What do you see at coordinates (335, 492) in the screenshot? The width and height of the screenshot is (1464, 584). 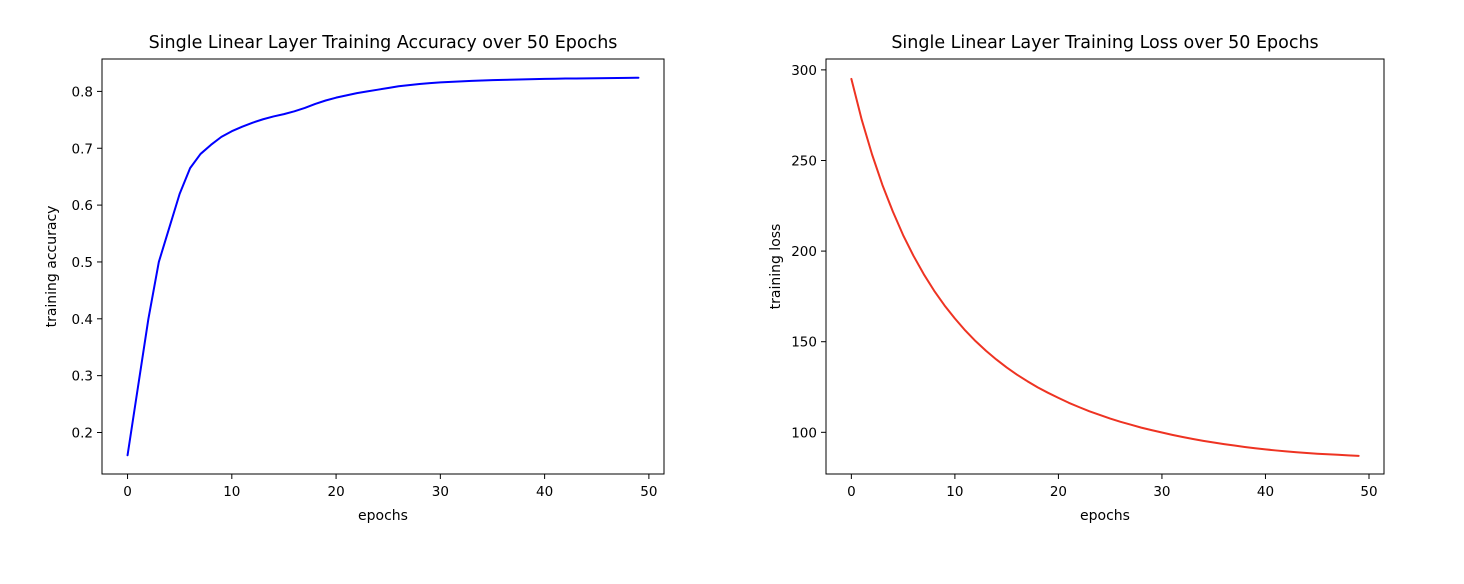 I see `accuracy-x-tick-label: 20` at bounding box center [335, 492].